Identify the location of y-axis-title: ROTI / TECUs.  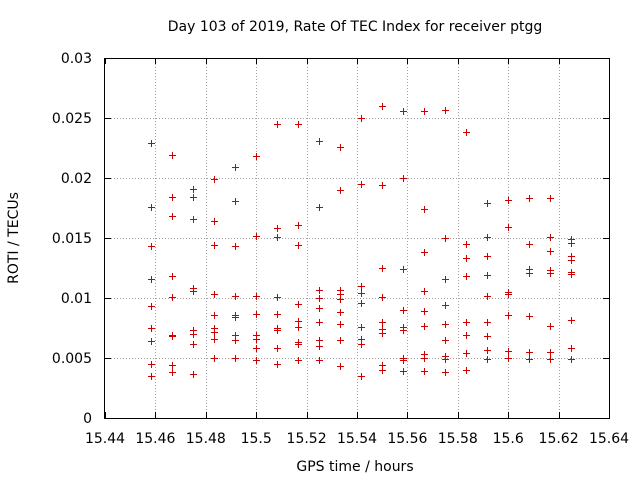
(14, 238).